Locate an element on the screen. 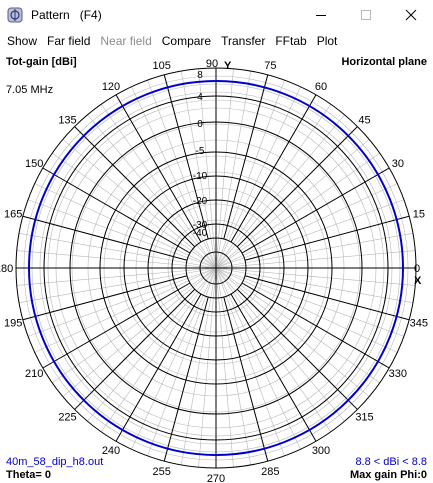  menu-compare: Compare is located at coordinates (186, 41).